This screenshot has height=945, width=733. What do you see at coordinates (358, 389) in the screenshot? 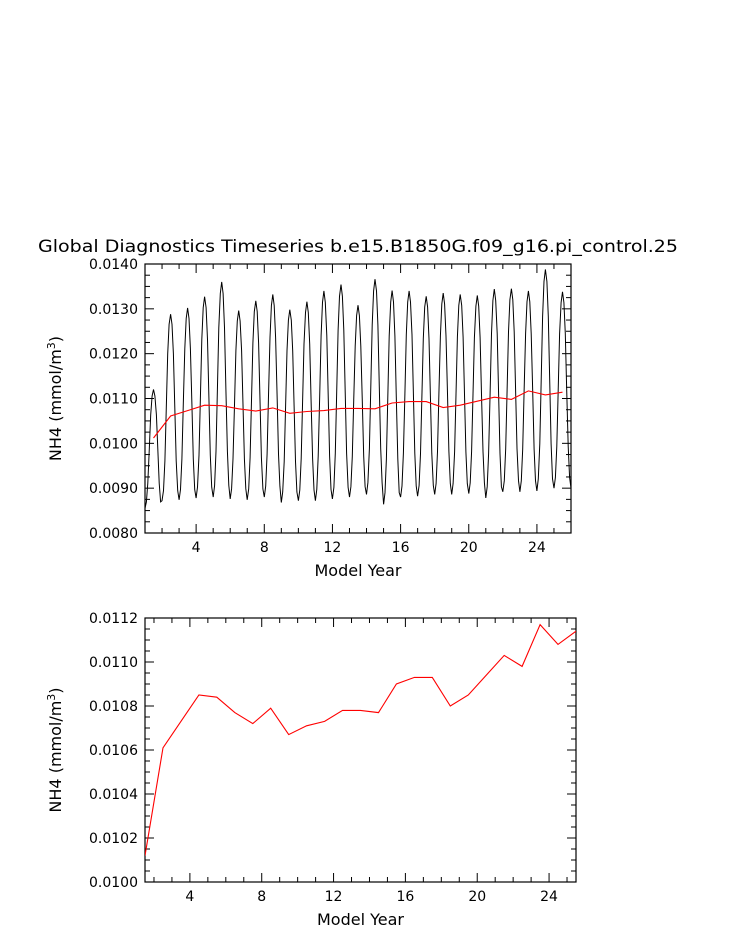
I see `series-line-monthly` at bounding box center [358, 389].